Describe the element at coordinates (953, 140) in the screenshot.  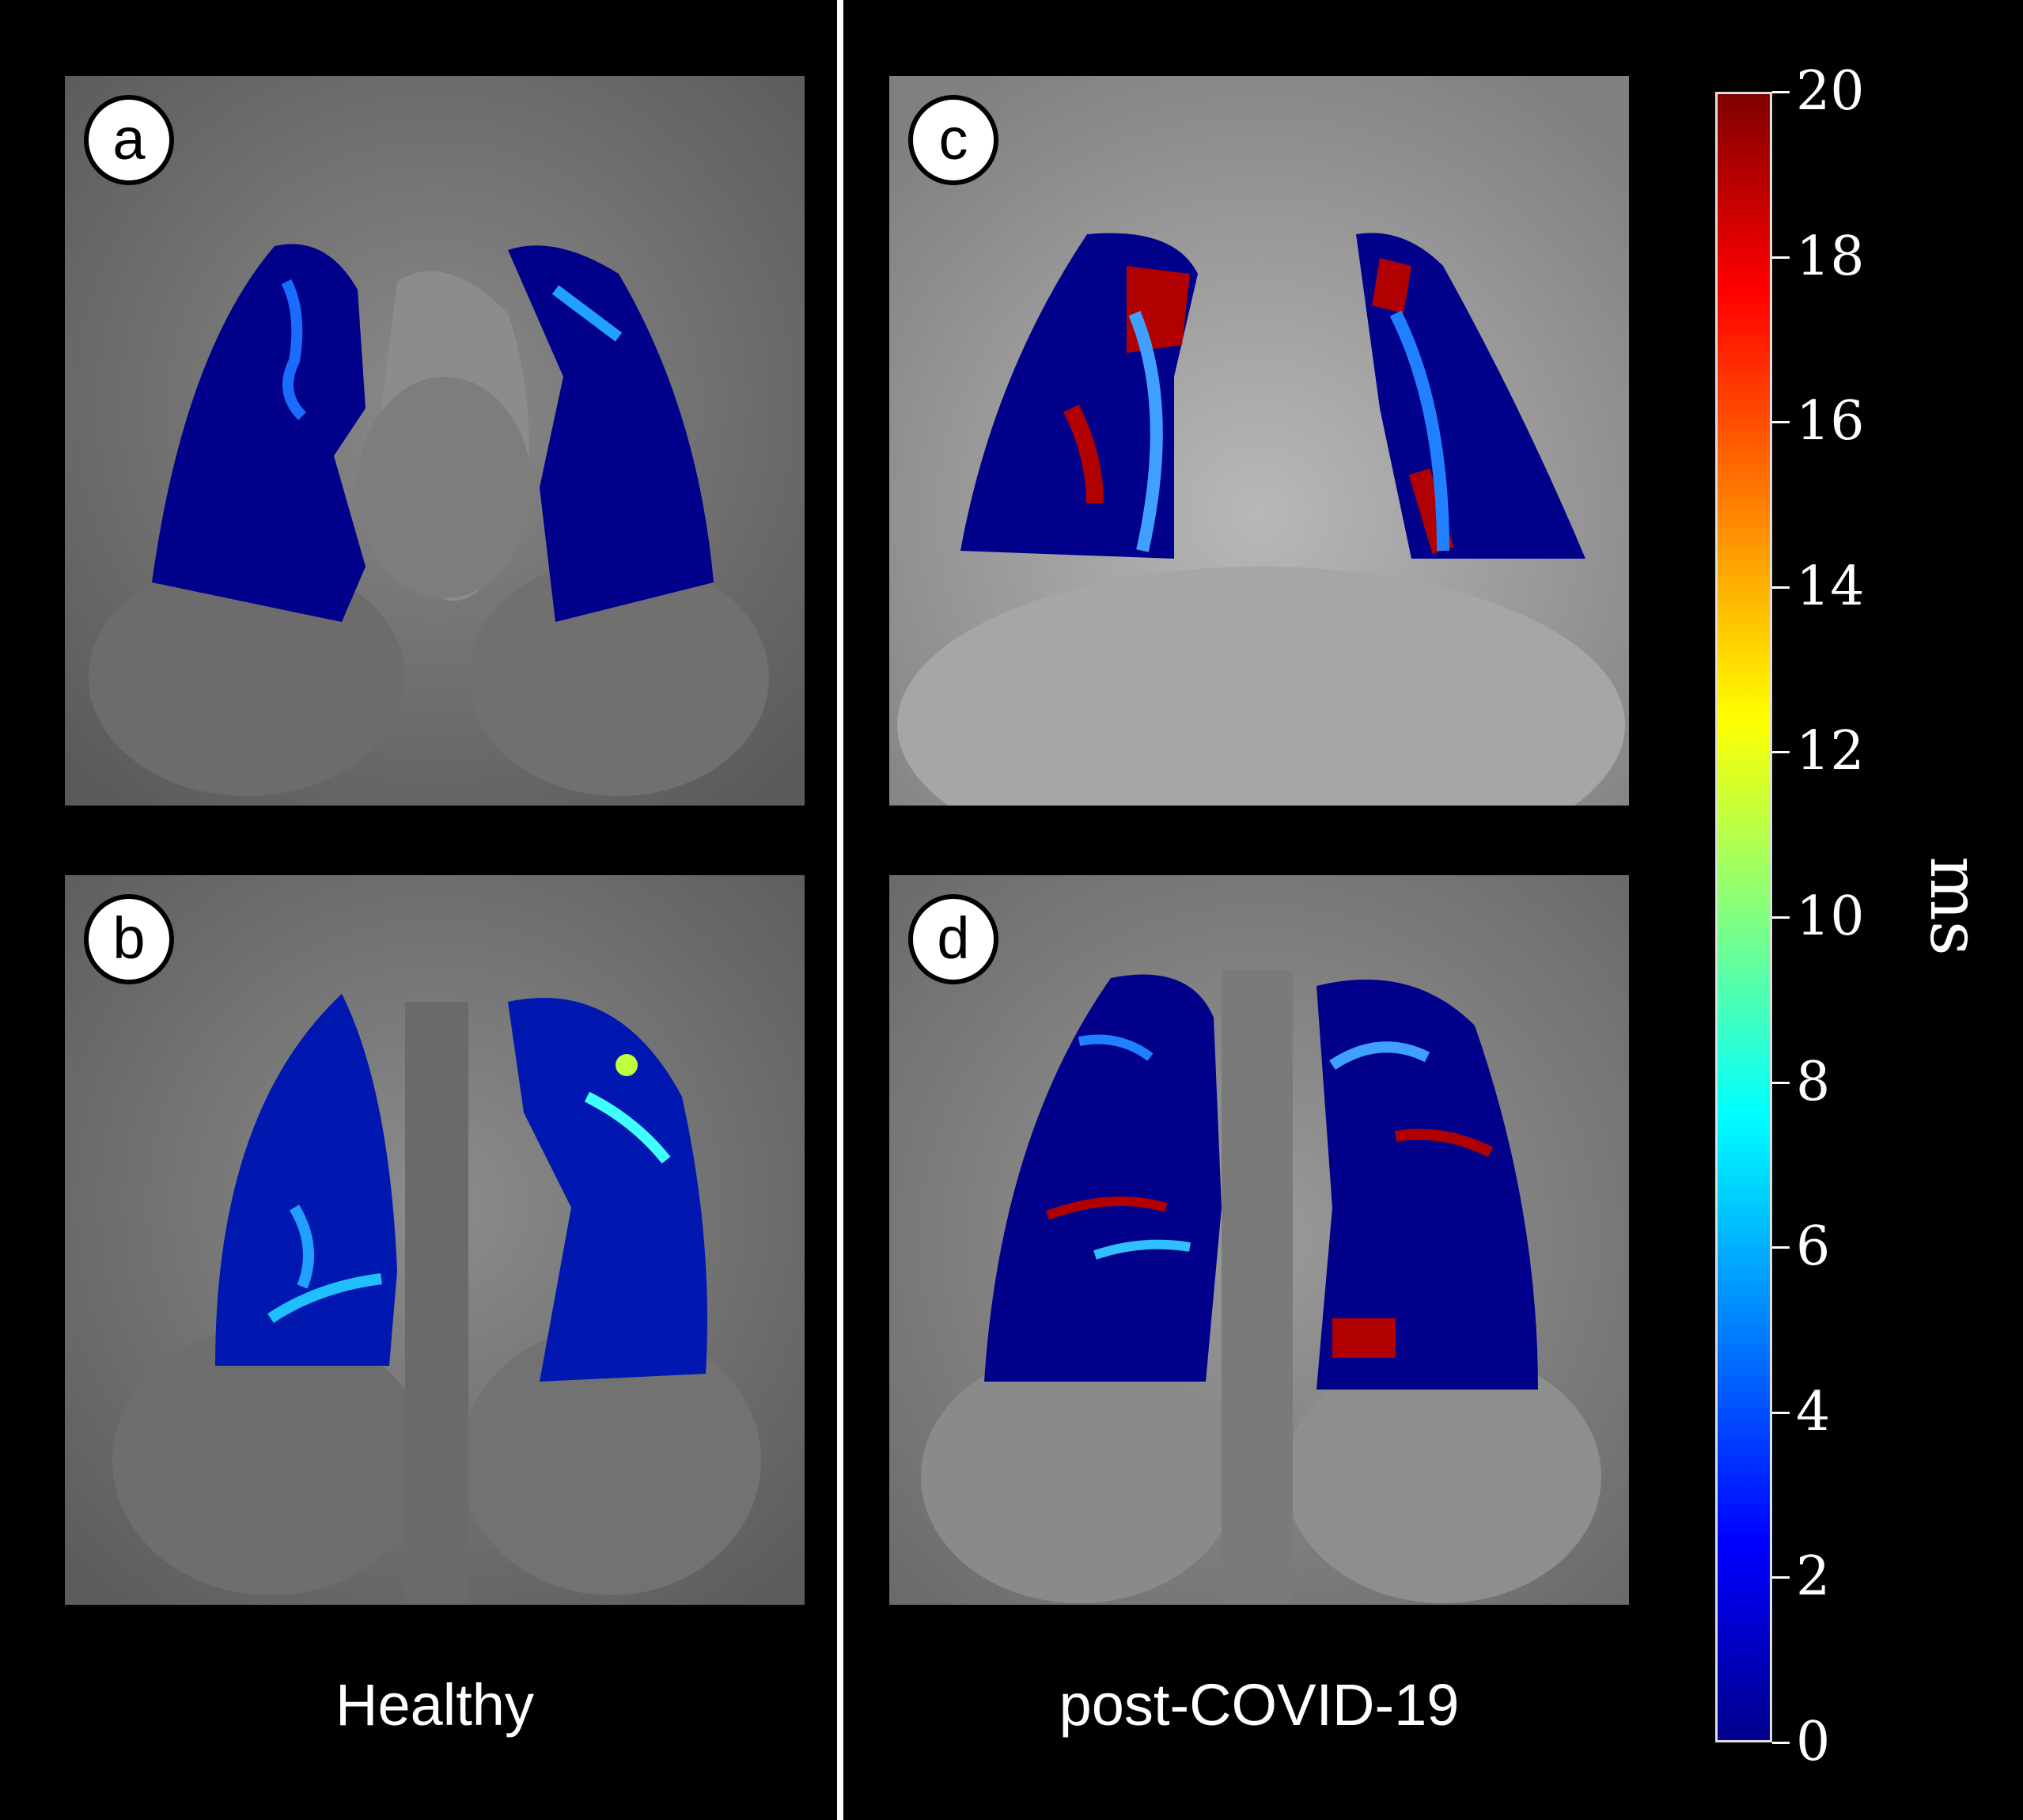
I see `panel-letter-c: c` at that location.